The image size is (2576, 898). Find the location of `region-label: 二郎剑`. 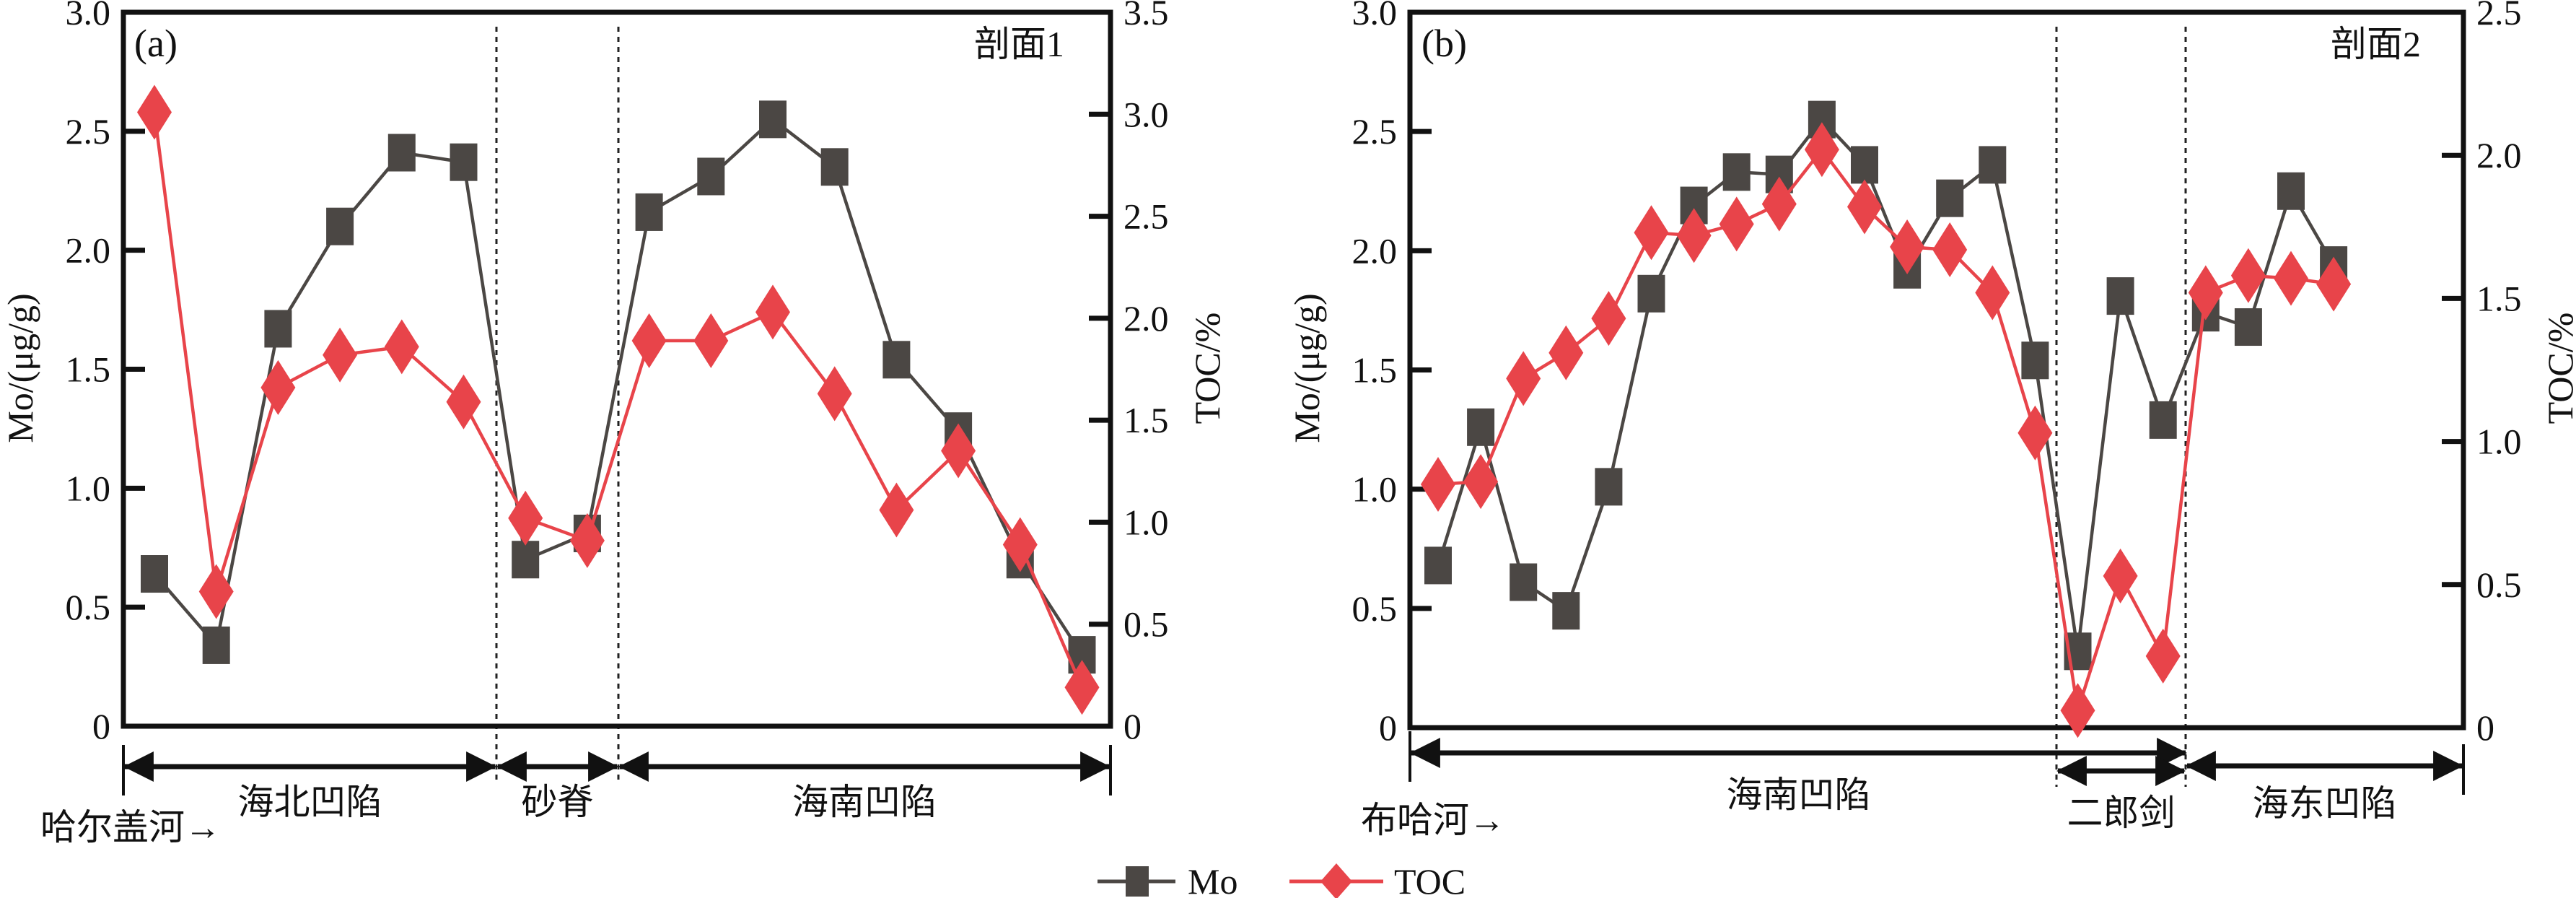

region-label: 二郎剑 is located at coordinates (2121, 813).